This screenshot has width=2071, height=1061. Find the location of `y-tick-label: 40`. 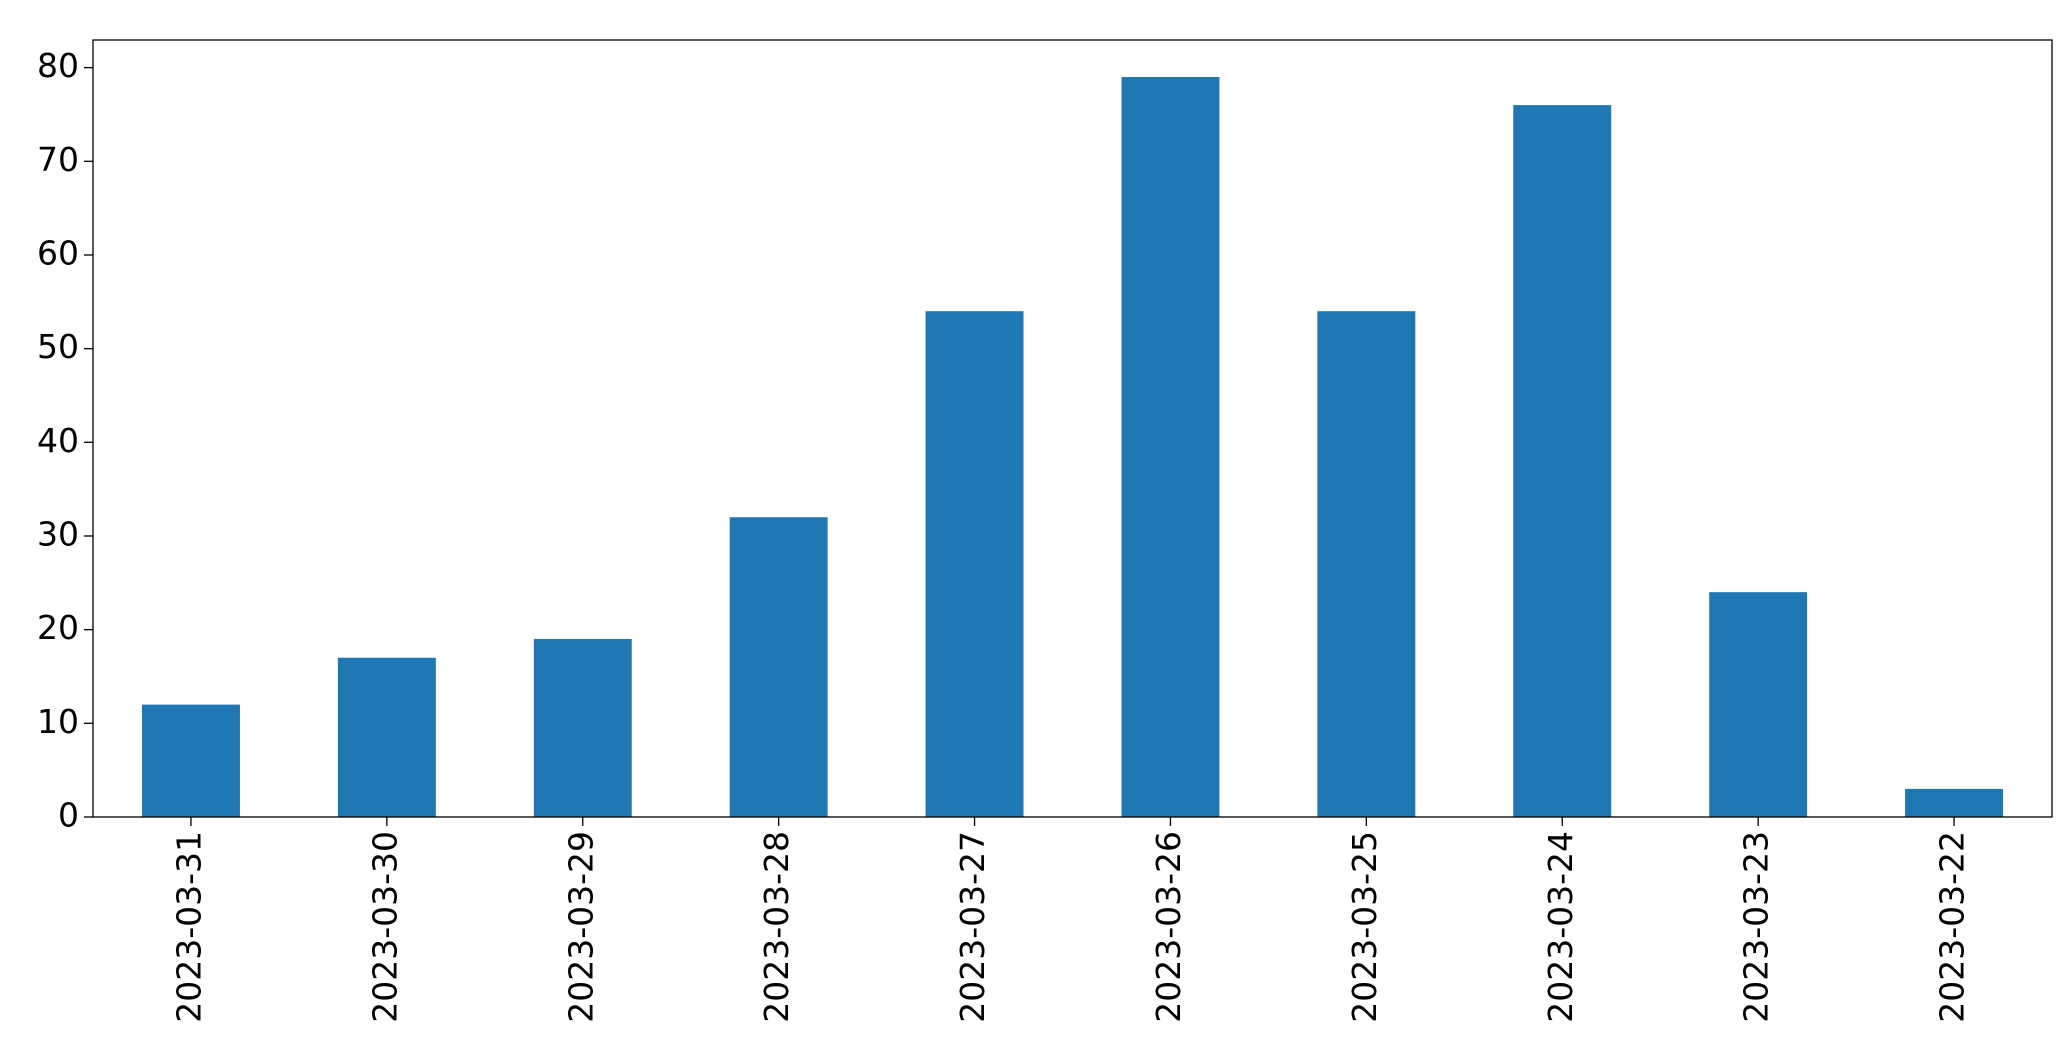

y-tick-label: 40 is located at coordinates (58, 440).